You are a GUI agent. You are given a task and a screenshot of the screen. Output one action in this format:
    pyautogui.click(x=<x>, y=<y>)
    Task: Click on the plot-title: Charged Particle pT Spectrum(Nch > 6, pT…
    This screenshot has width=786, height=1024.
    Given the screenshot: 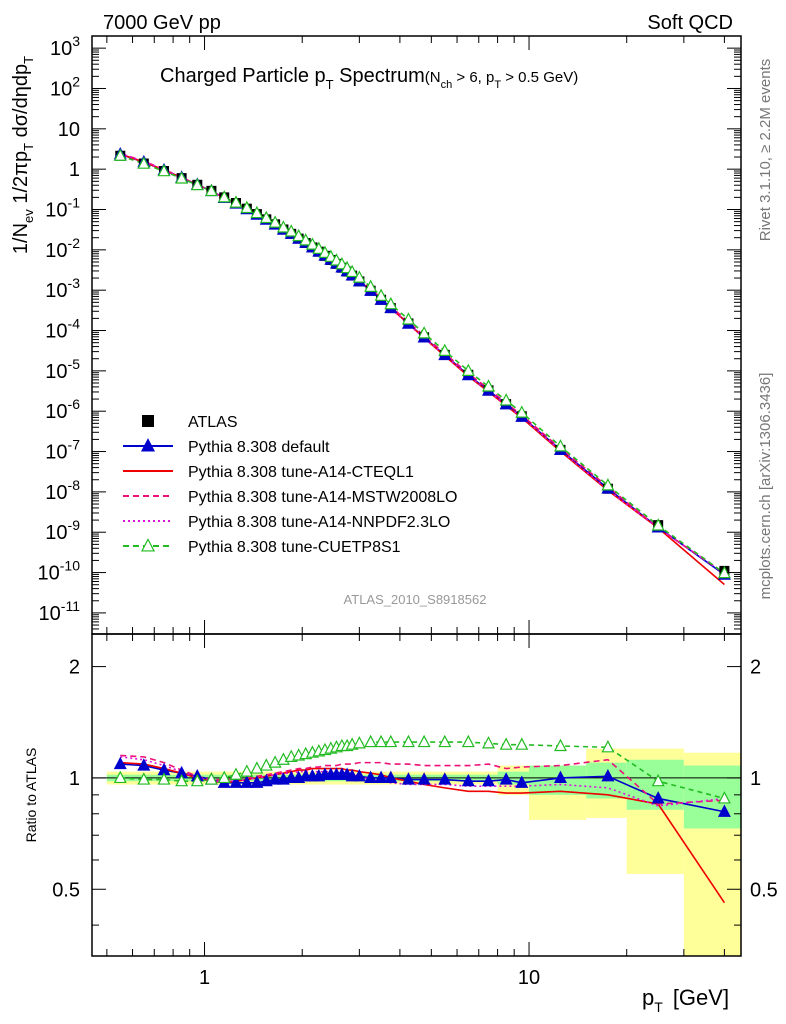 What is the action you would take?
    pyautogui.click(x=369, y=78)
    